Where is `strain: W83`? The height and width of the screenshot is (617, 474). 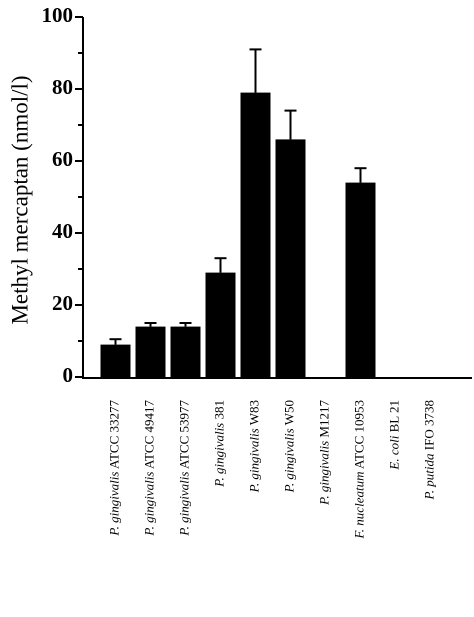
strain: W83 is located at coordinates (253, 412).